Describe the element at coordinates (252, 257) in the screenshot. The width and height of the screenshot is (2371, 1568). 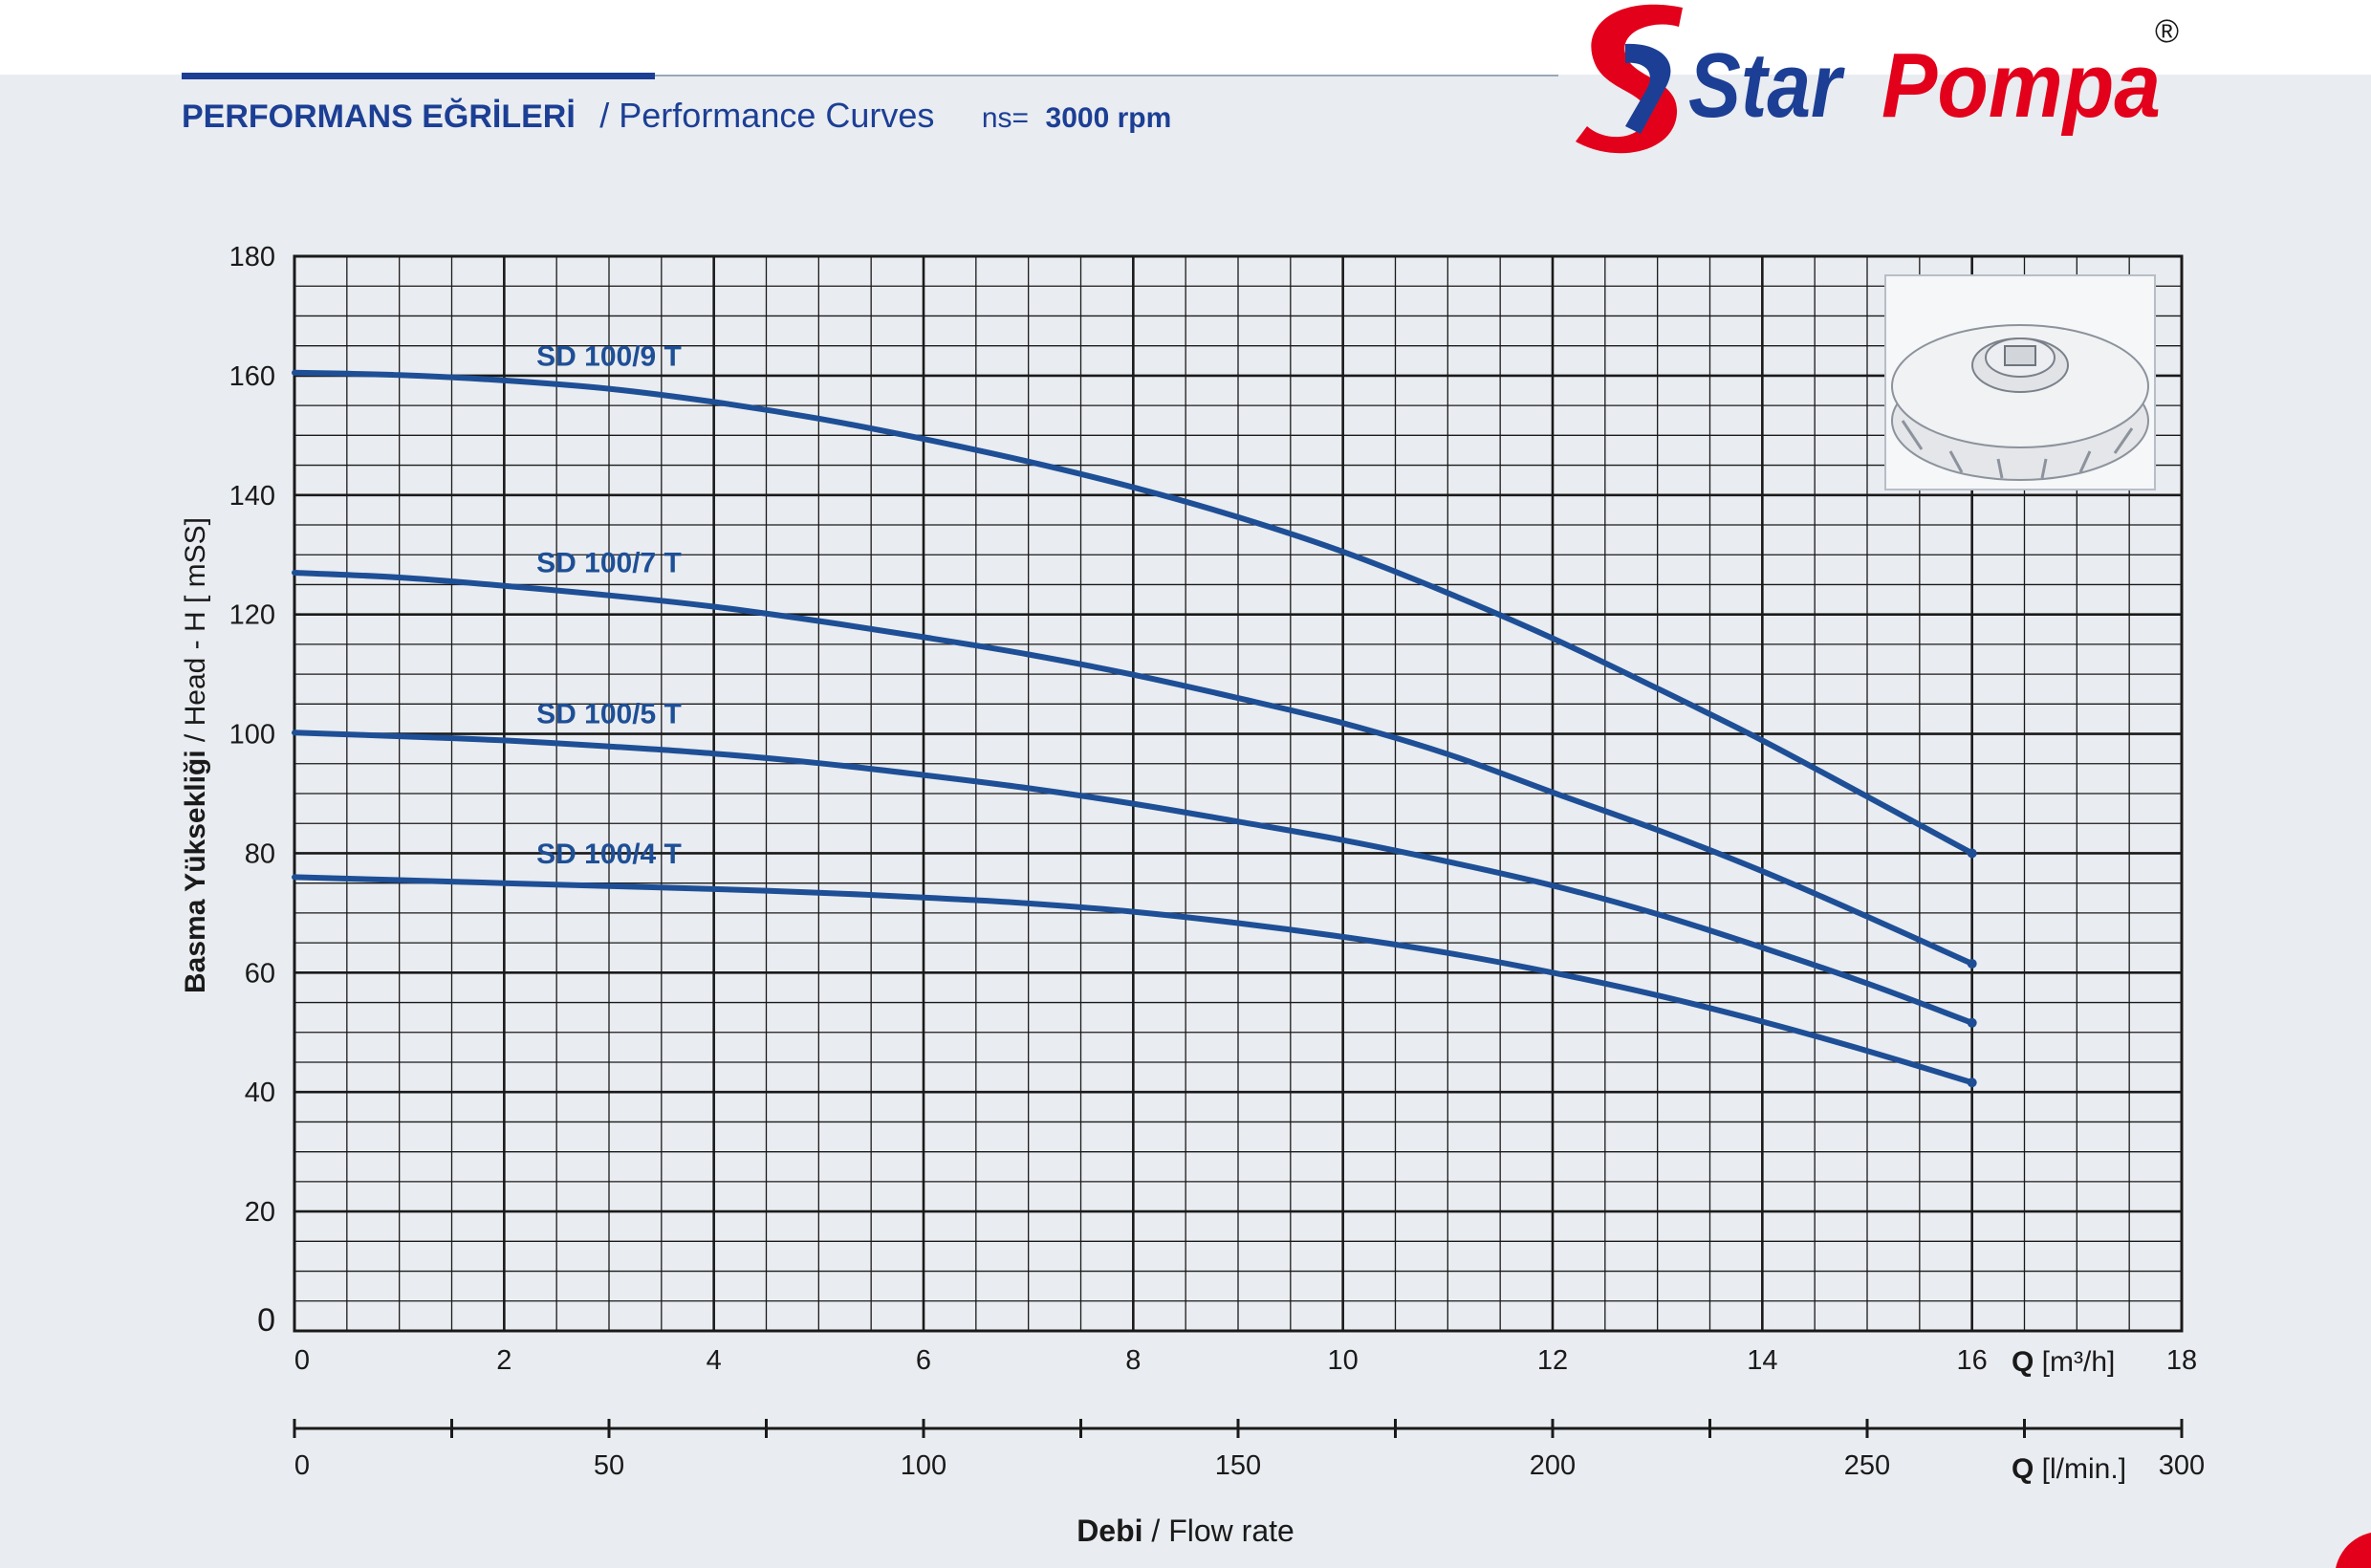
I see `y-tick-label: 180` at that location.